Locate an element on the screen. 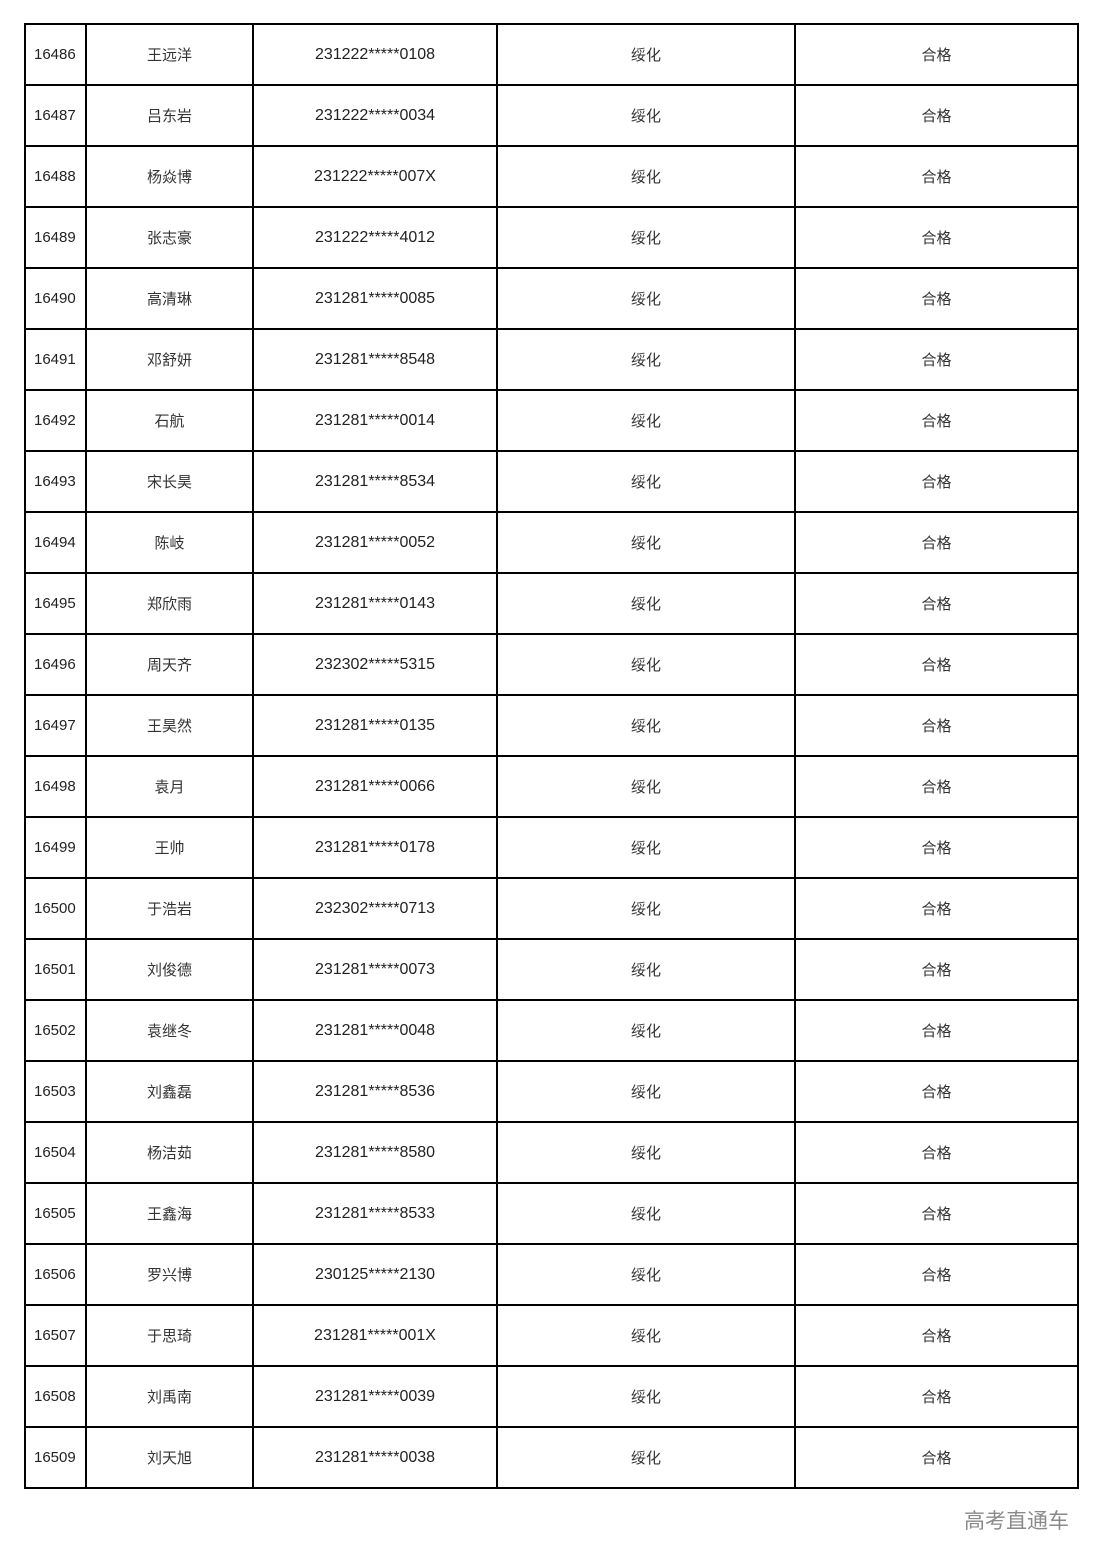 The width and height of the screenshot is (1102, 1559). id-number-cell: 232302*****0713 is located at coordinates (375, 908).